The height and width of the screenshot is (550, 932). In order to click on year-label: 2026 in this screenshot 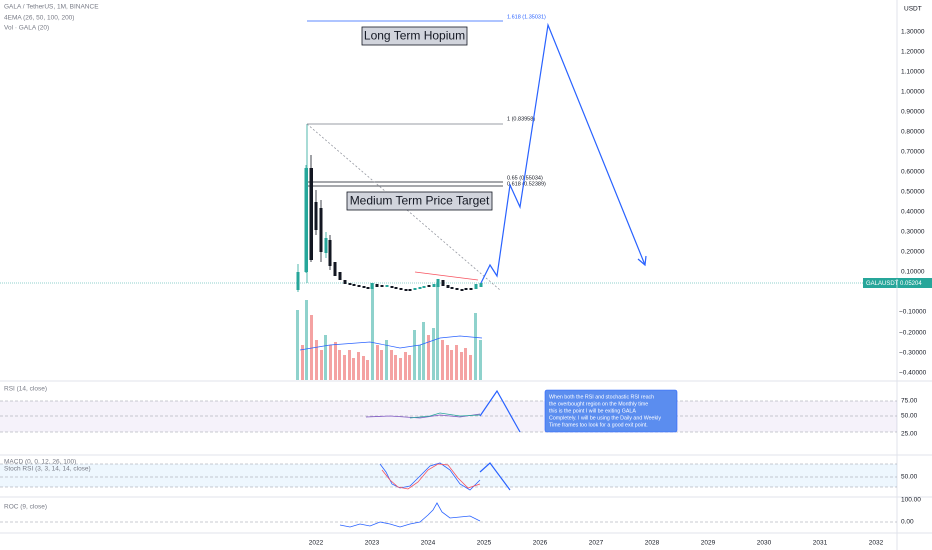, I will do `click(540, 543)`.